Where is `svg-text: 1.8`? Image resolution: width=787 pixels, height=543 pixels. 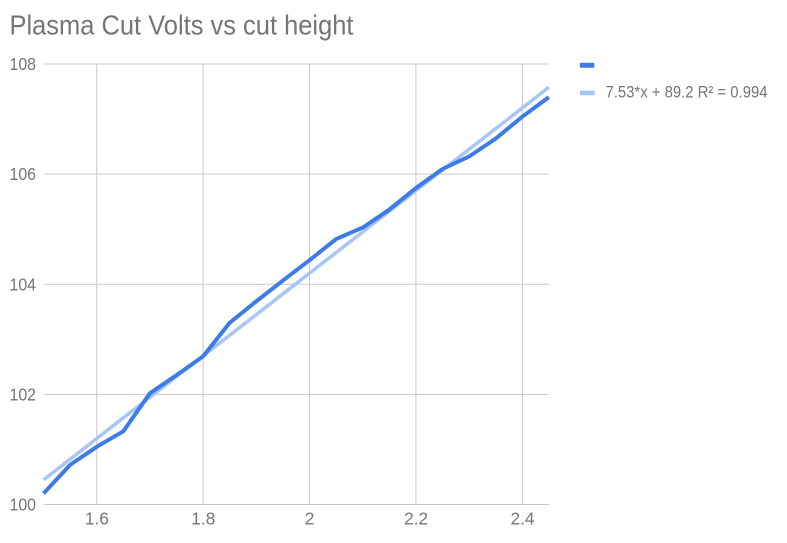 svg-text: 1.8 is located at coordinates (203, 518).